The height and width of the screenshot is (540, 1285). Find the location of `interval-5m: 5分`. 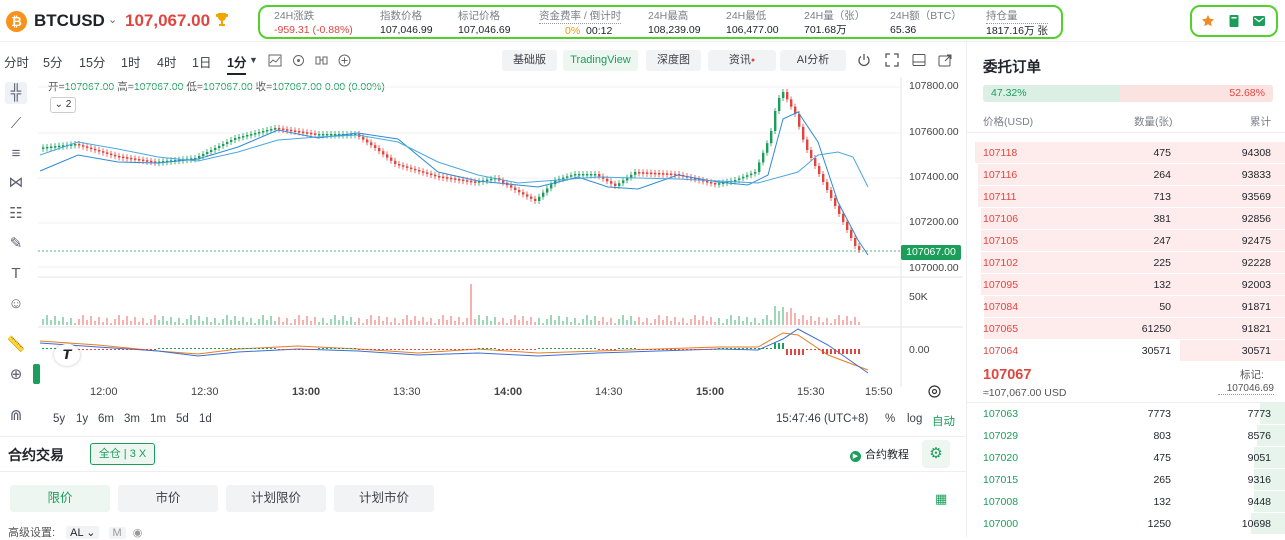

interval-5m: 5分 is located at coordinates (53, 63).